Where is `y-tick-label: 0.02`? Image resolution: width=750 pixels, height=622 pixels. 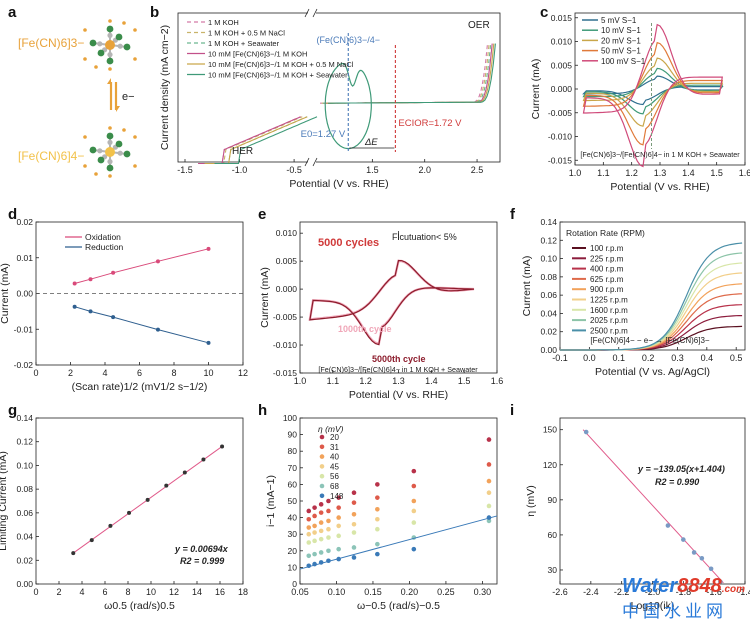 y-tick-label: 0.02 is located at coordinates (548, 332).